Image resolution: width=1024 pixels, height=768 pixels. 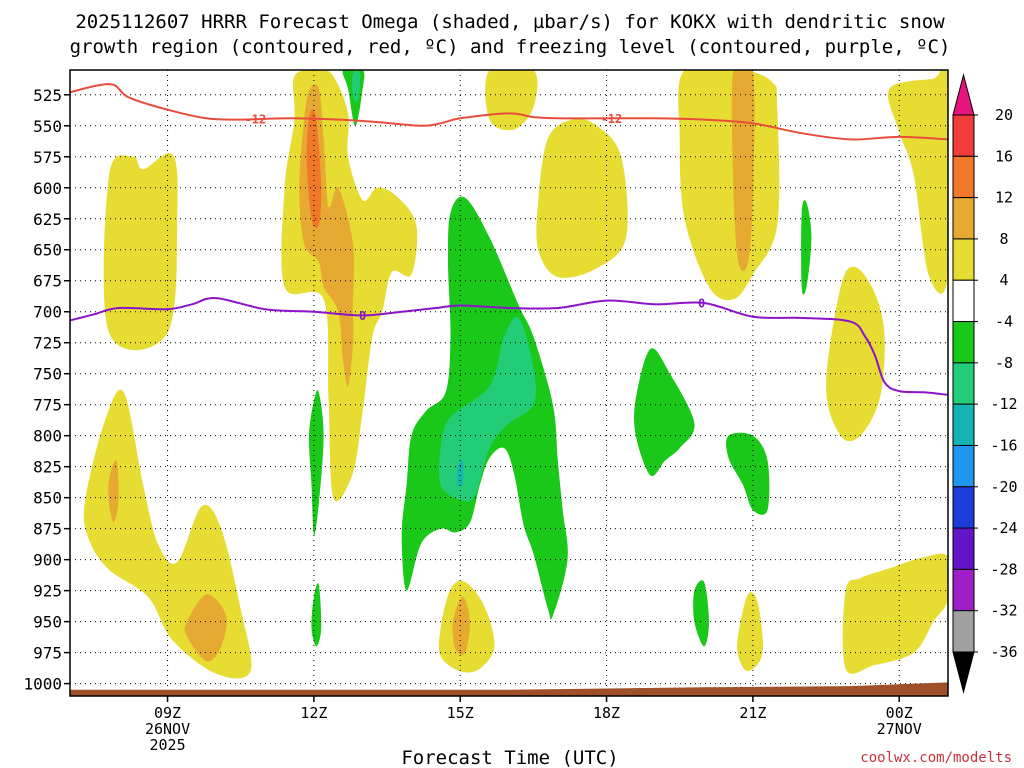 I want to click on freezing-level-contour-line, so click(x=509, y=346).